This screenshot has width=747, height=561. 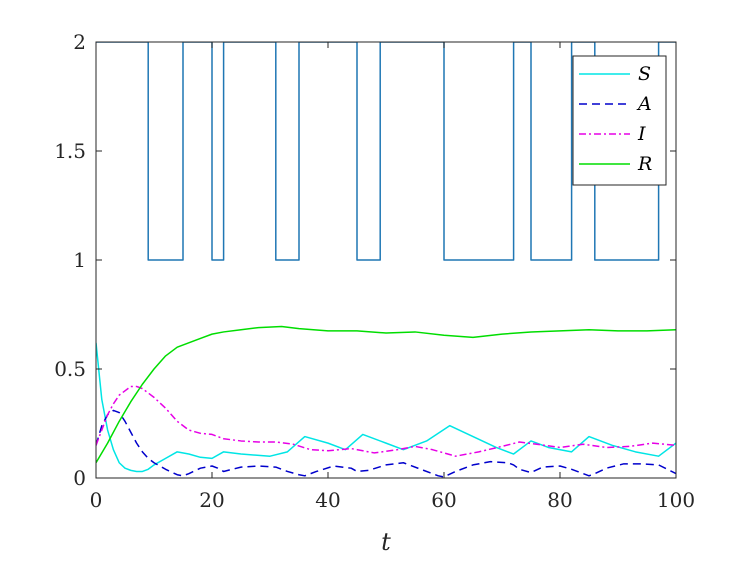 I want to click on y-tick-label: 1, so click(x=79, y=260).